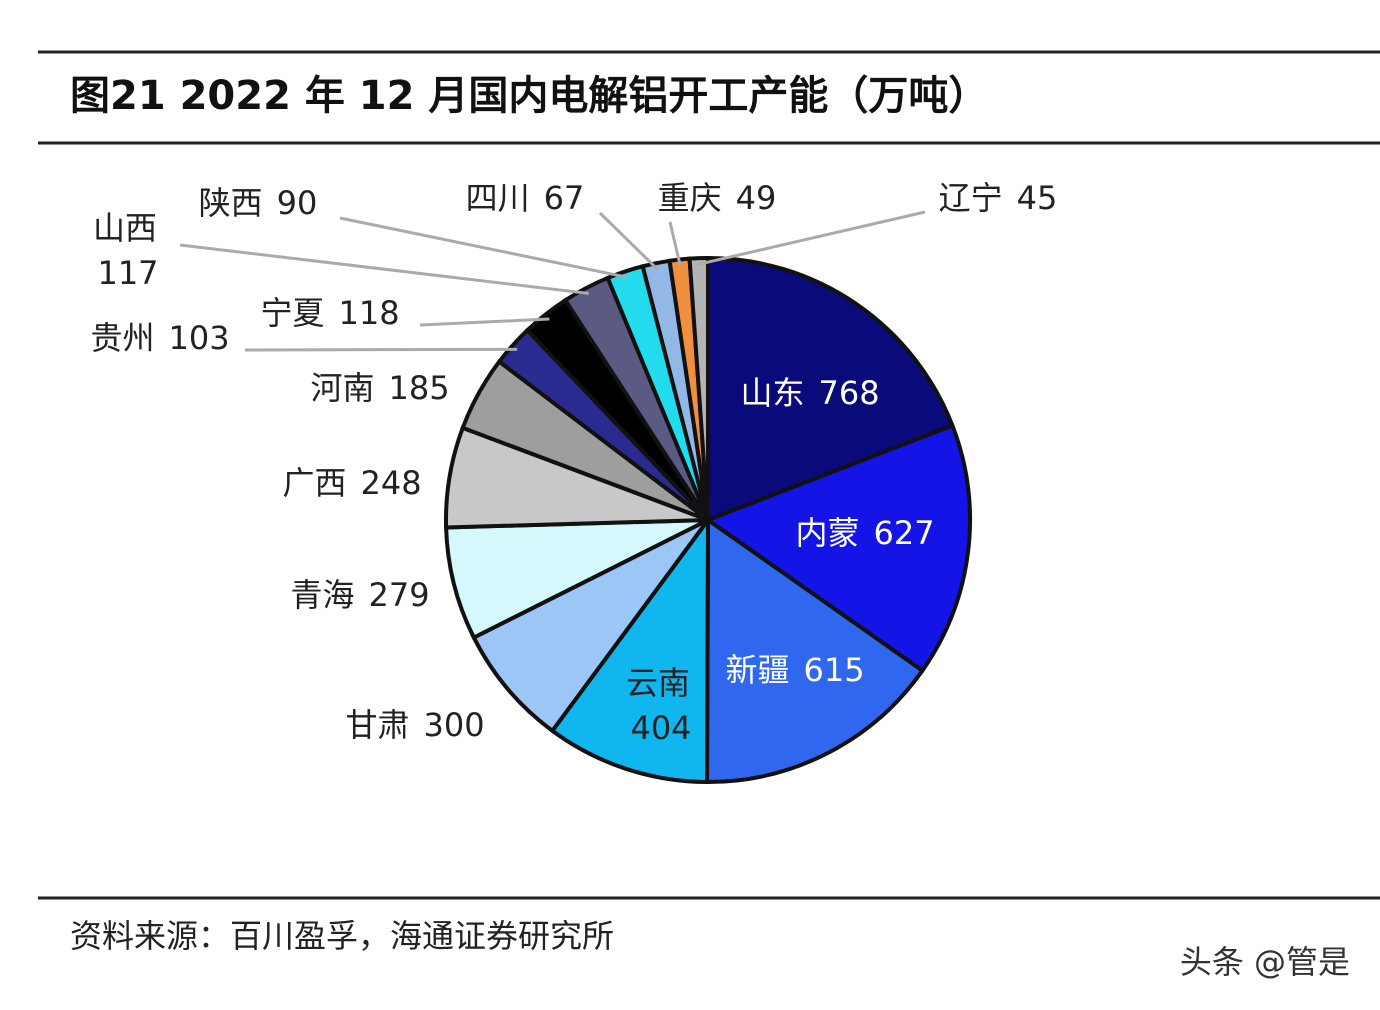  I want to click on category-label: 贵州, so click(122, 338).